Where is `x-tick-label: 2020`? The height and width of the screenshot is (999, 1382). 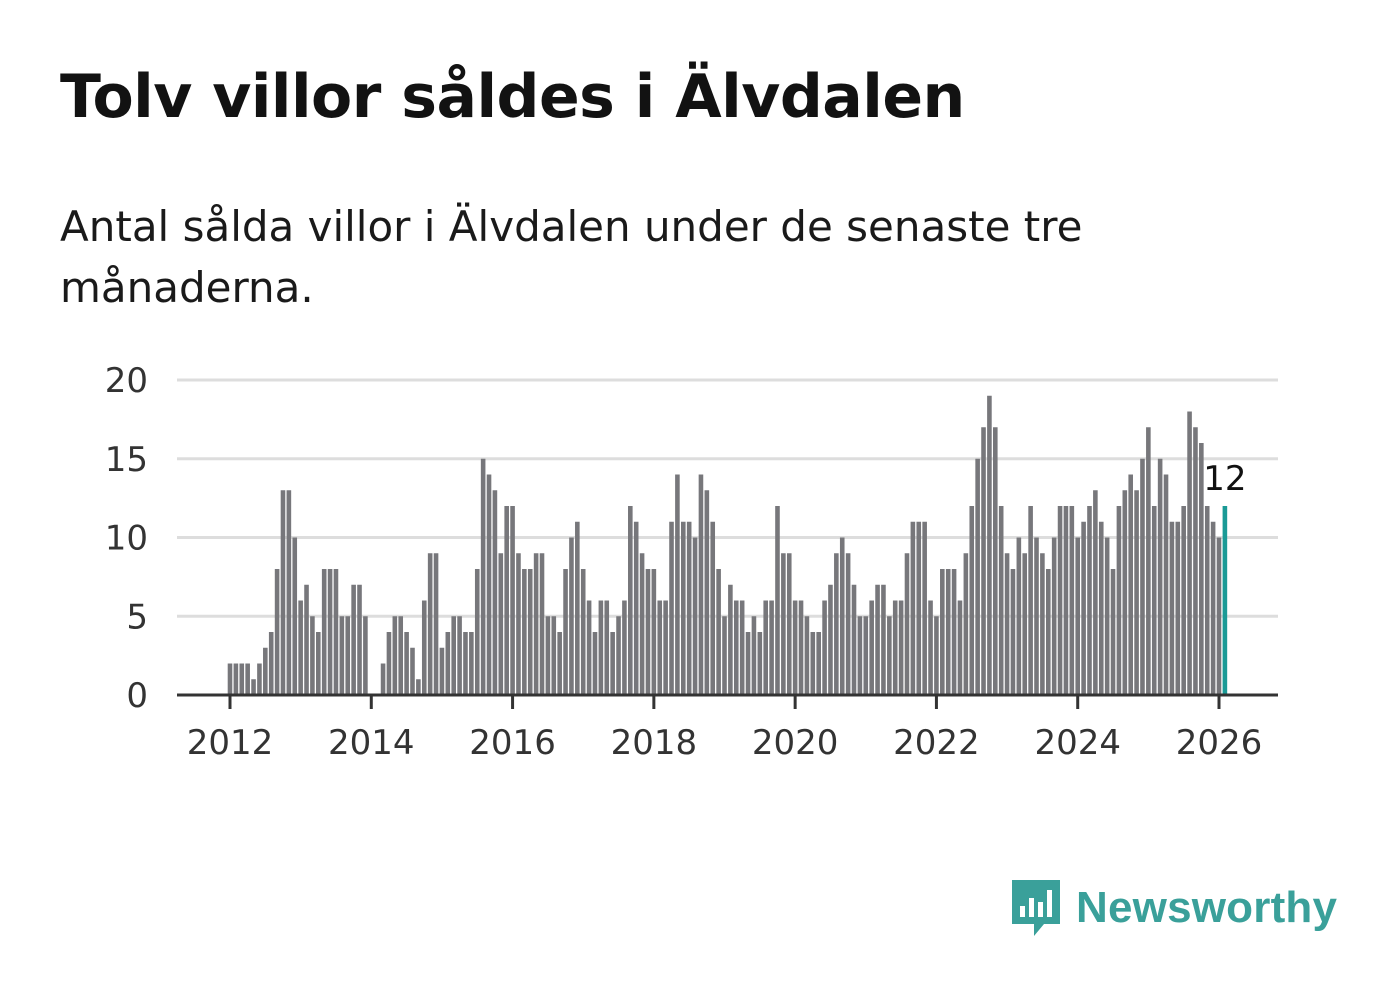 x-tick-label: 2020 is located at coordinates (795, 743).